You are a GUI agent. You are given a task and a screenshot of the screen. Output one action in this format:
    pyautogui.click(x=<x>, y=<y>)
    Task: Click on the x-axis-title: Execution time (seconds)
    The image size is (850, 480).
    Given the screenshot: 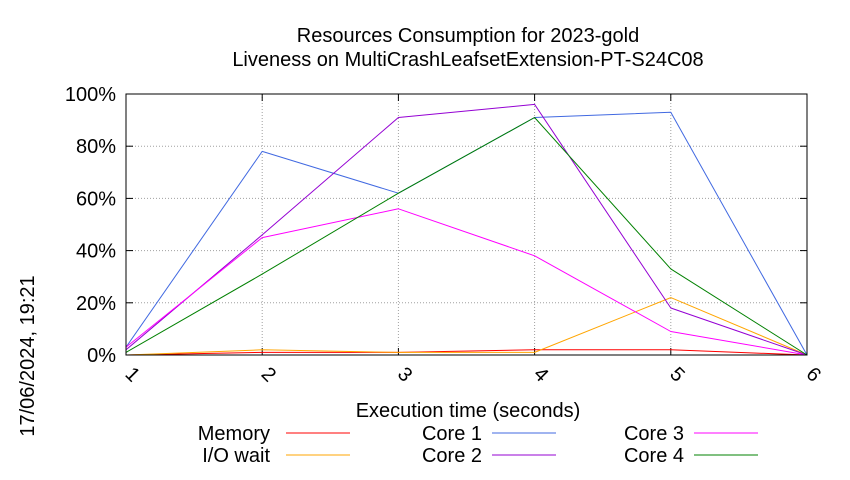 What is the action you would take?
    pyautogui.click(x=468, y=411)
    